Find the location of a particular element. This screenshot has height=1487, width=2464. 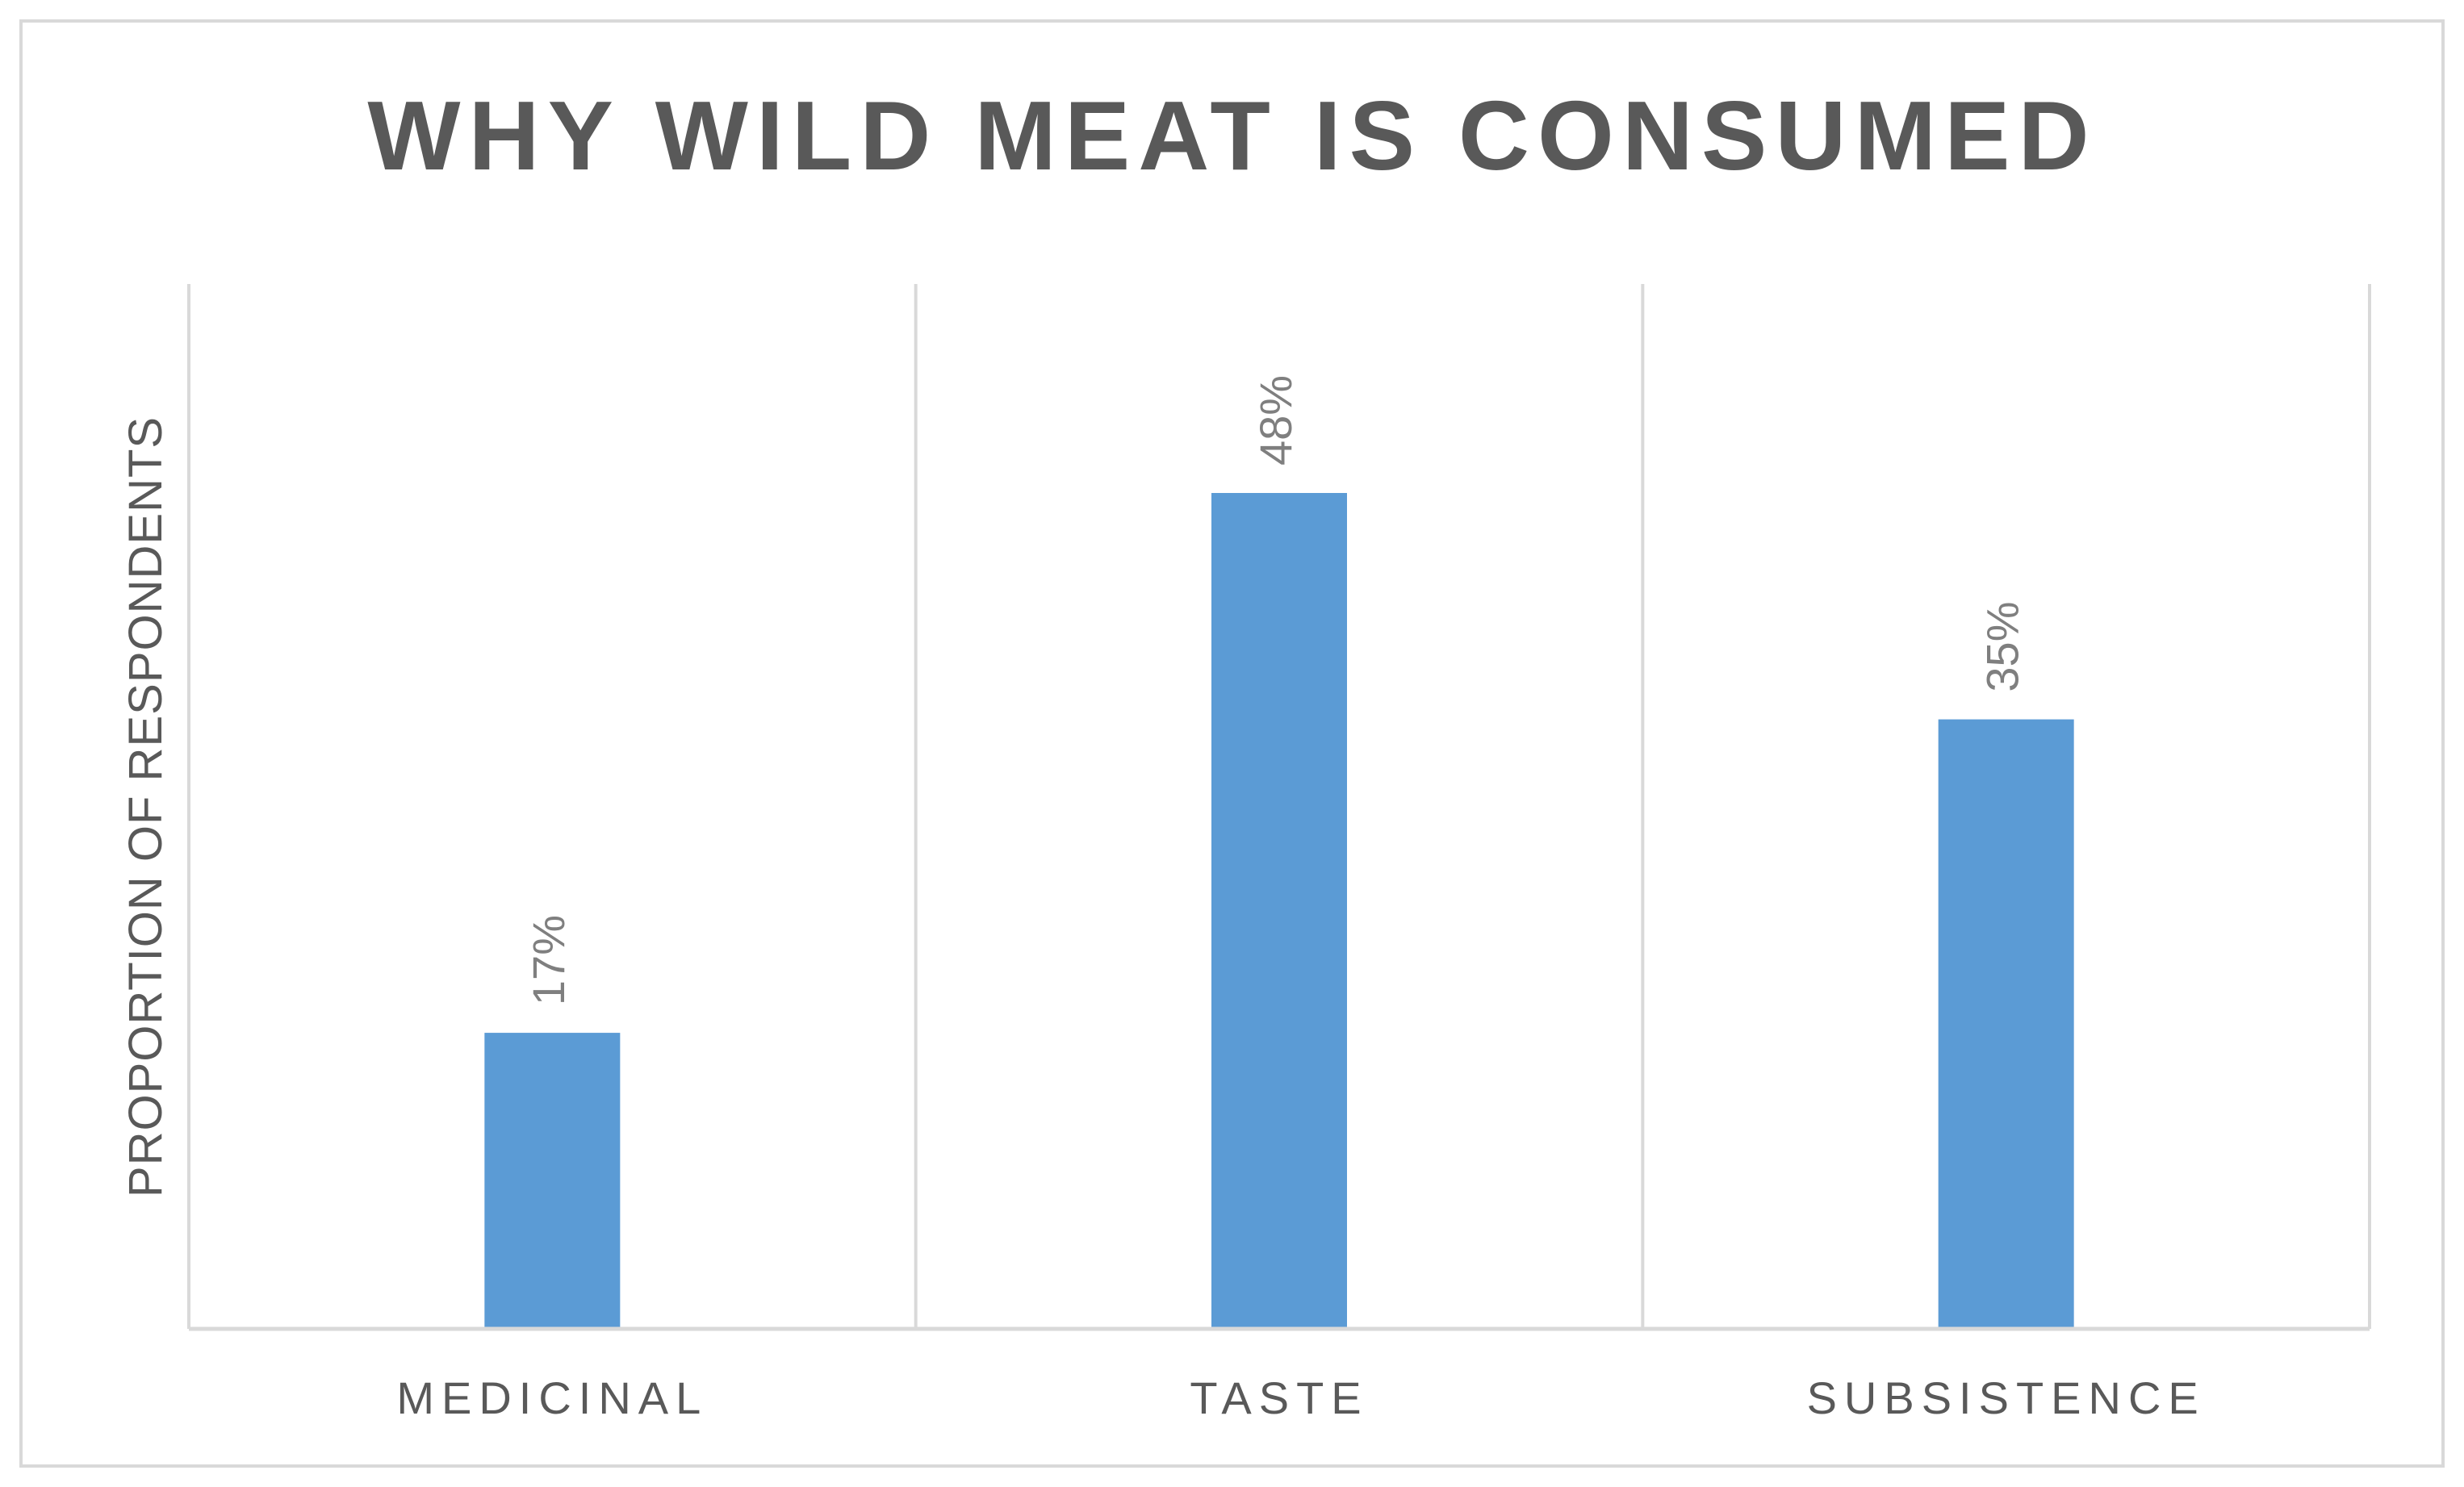

bar-subsistence is located at coordinates (2006, 1024).